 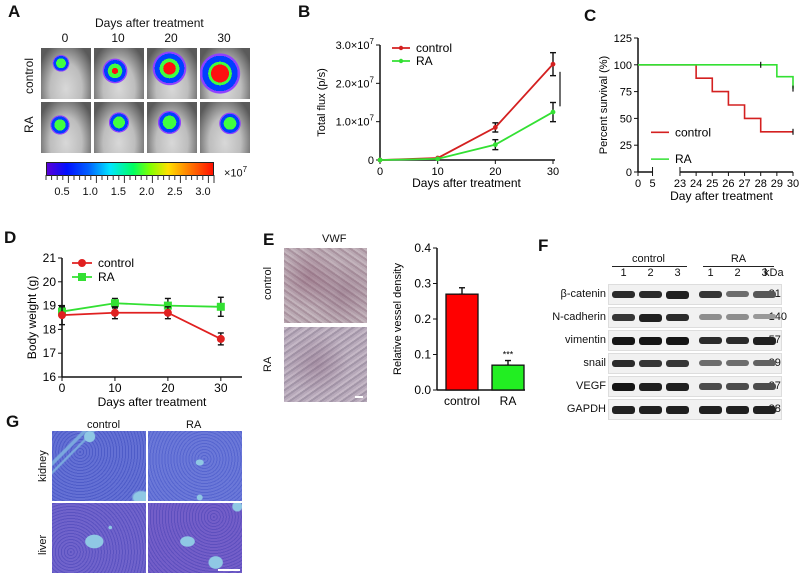 What do you see at coordinates (553, 172) in the screenshot?
I see `b-x-tick-label: 30` at bounding box center [553, 172].